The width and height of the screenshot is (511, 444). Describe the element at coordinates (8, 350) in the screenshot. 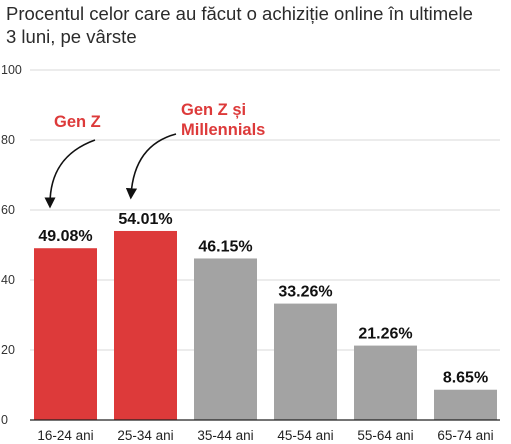

I see `y-tick-label: 20` at that location.